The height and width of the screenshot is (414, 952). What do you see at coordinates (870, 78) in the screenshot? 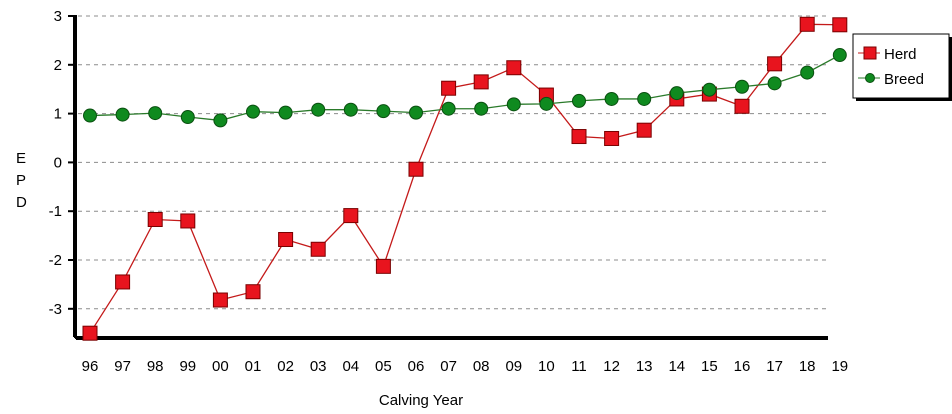
I see `legend-breed-marker` at bounding box center [870, 78].